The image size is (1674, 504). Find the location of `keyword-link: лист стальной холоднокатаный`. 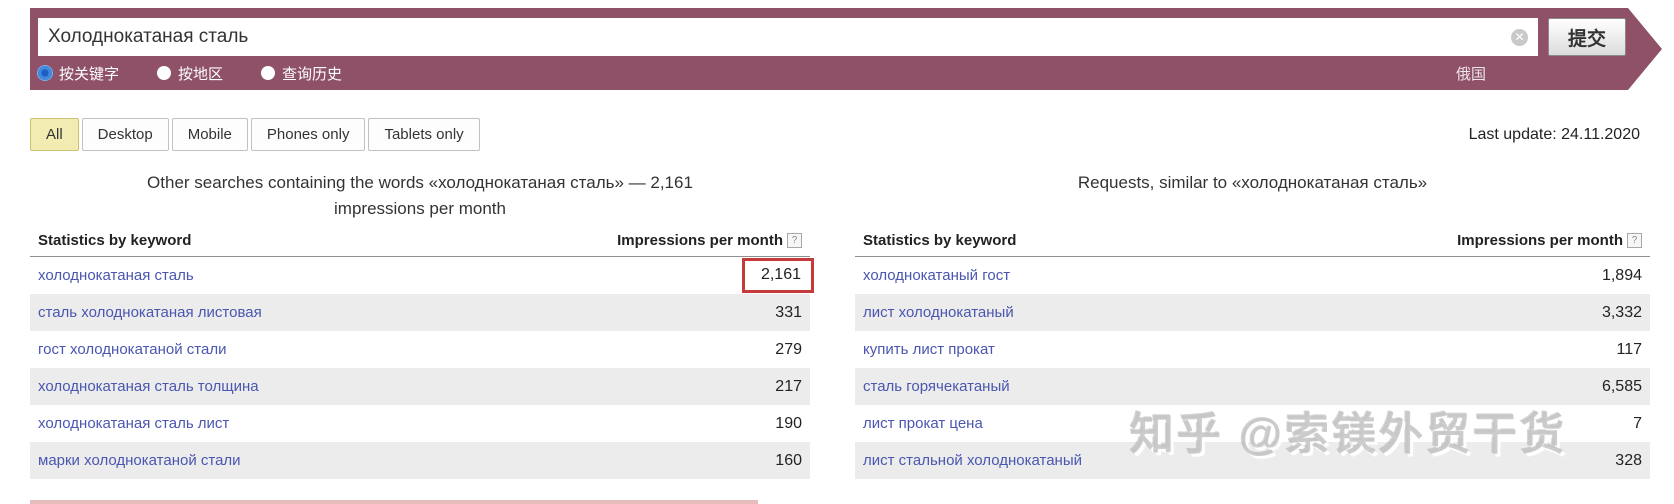

keyword-link: лист стальной холоднокатаный is located at coordinates (973, 460).